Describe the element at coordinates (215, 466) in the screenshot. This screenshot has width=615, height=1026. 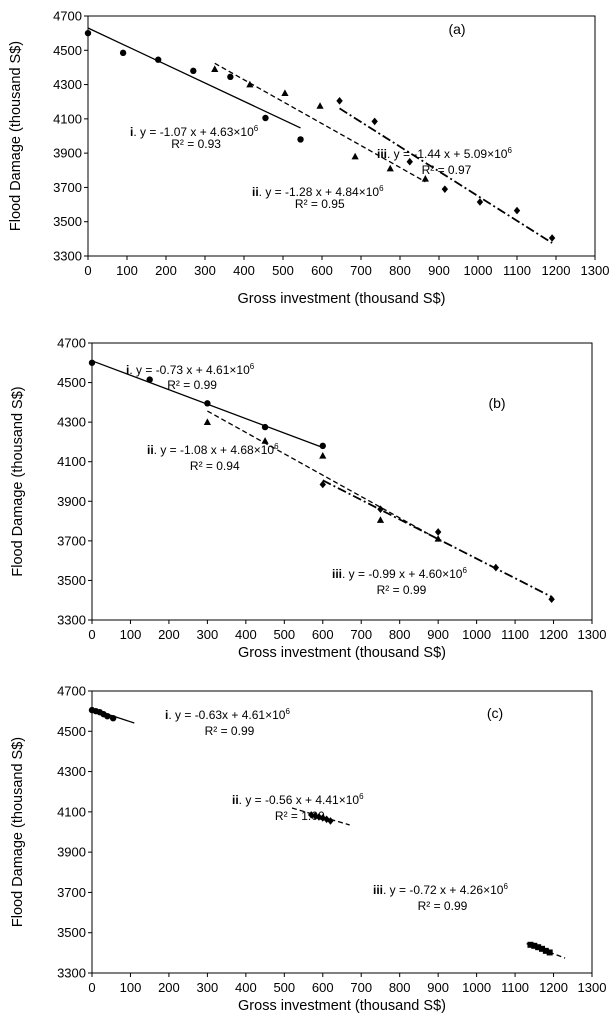
I see `r-squared-label: R² = 0.94` at that location.